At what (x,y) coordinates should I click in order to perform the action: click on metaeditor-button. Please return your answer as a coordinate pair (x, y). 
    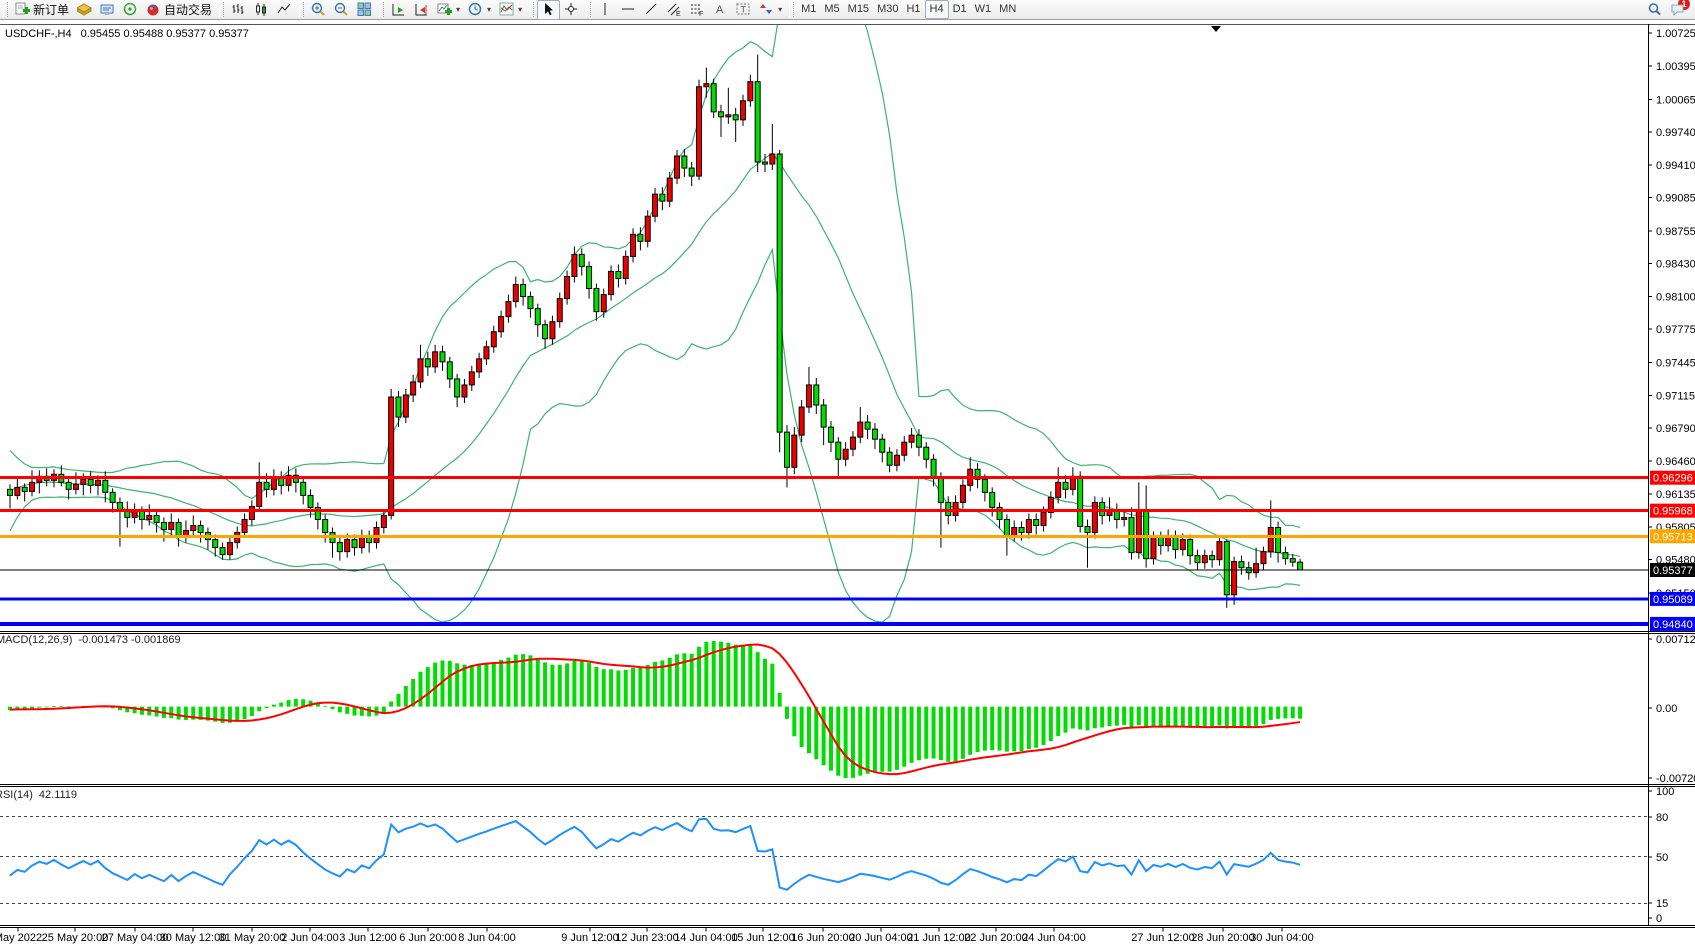
    Looking at the image, I should click on (107, 10).